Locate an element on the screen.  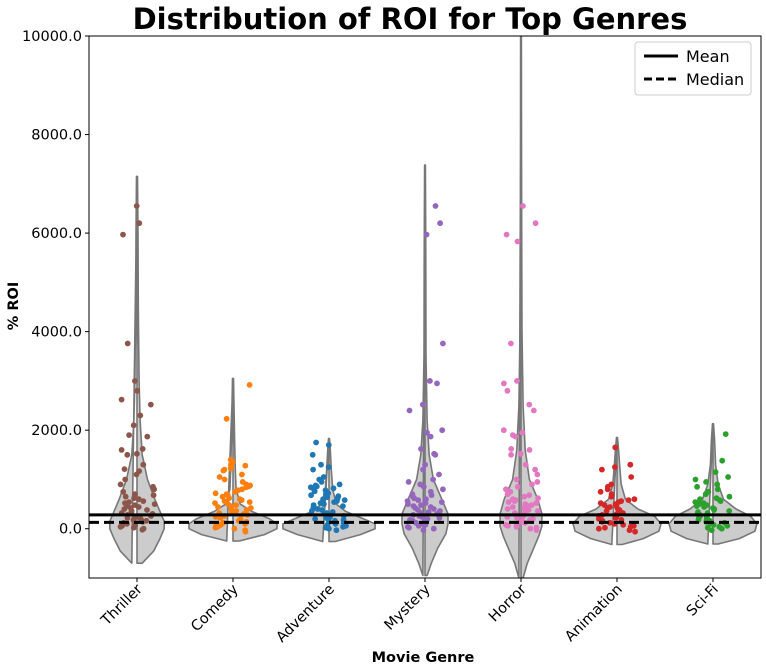
legend: Mean Median is located at coordinates (693, 68).